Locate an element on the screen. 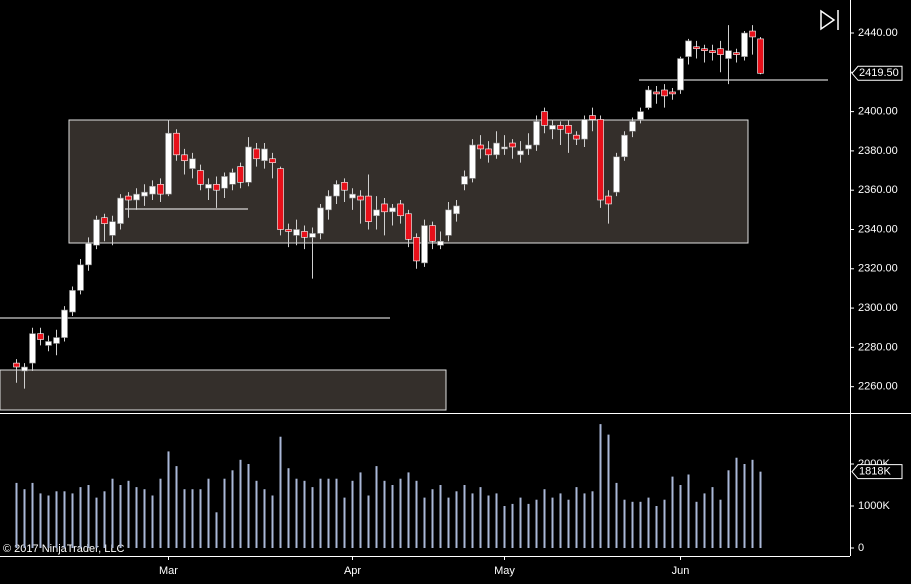  y-tick-label: 2320.00 is located at coordinates (878, 269).